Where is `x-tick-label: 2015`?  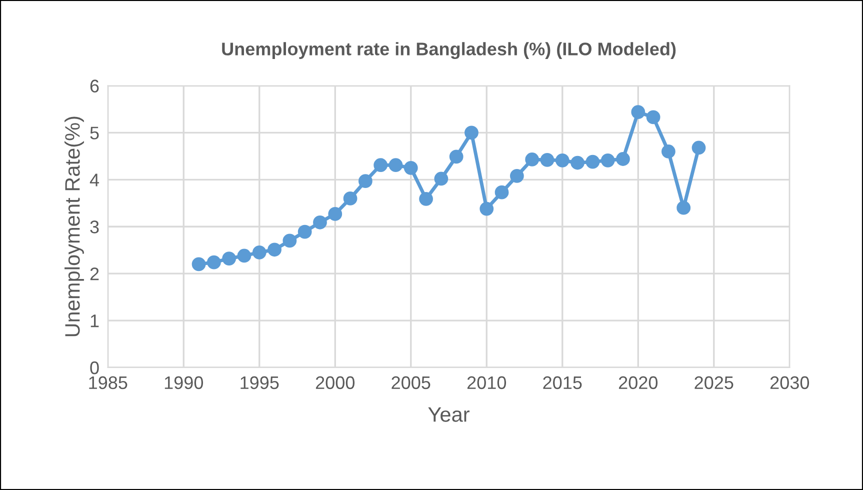
x-tick-label: 2015 is located at coordinates (562, 383).